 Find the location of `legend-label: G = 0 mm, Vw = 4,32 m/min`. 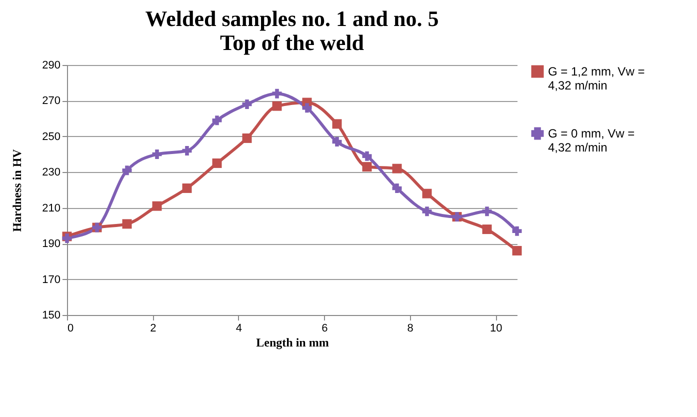

legend-label: G = 0 mm, Vw = 4,32 m/min is located at coordinates (591, 140).